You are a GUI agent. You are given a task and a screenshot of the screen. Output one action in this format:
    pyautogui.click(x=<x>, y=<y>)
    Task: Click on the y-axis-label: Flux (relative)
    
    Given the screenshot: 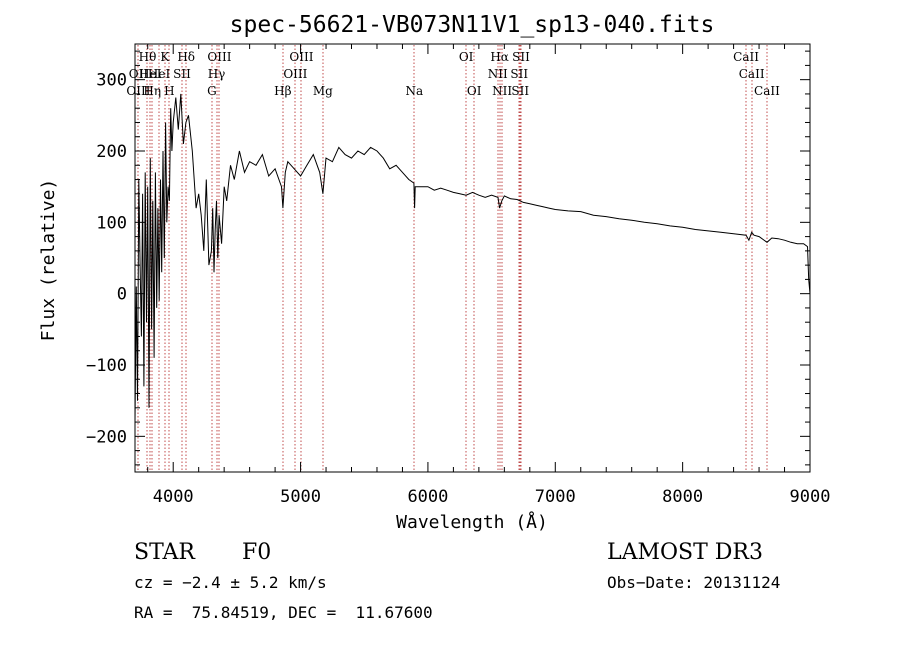 What is the action you would take?
    pyautogui.click(x=48, y=260)
    